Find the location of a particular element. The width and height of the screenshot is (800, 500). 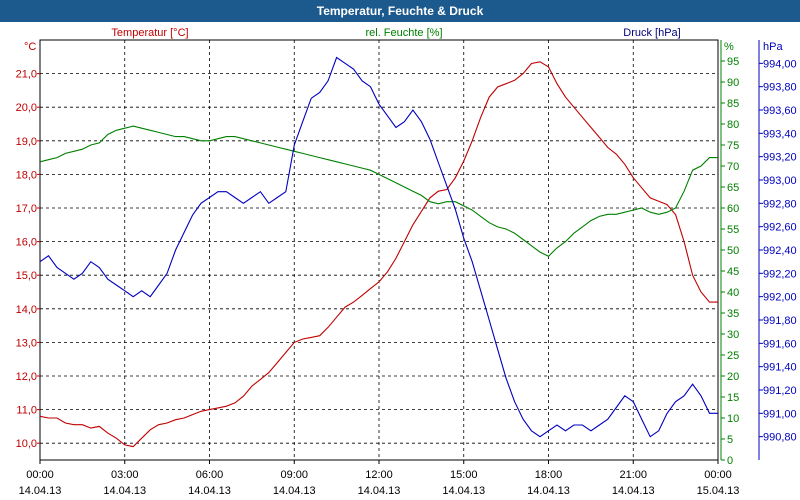

pressure-unit: hPa is located at coordinates (773, 47).